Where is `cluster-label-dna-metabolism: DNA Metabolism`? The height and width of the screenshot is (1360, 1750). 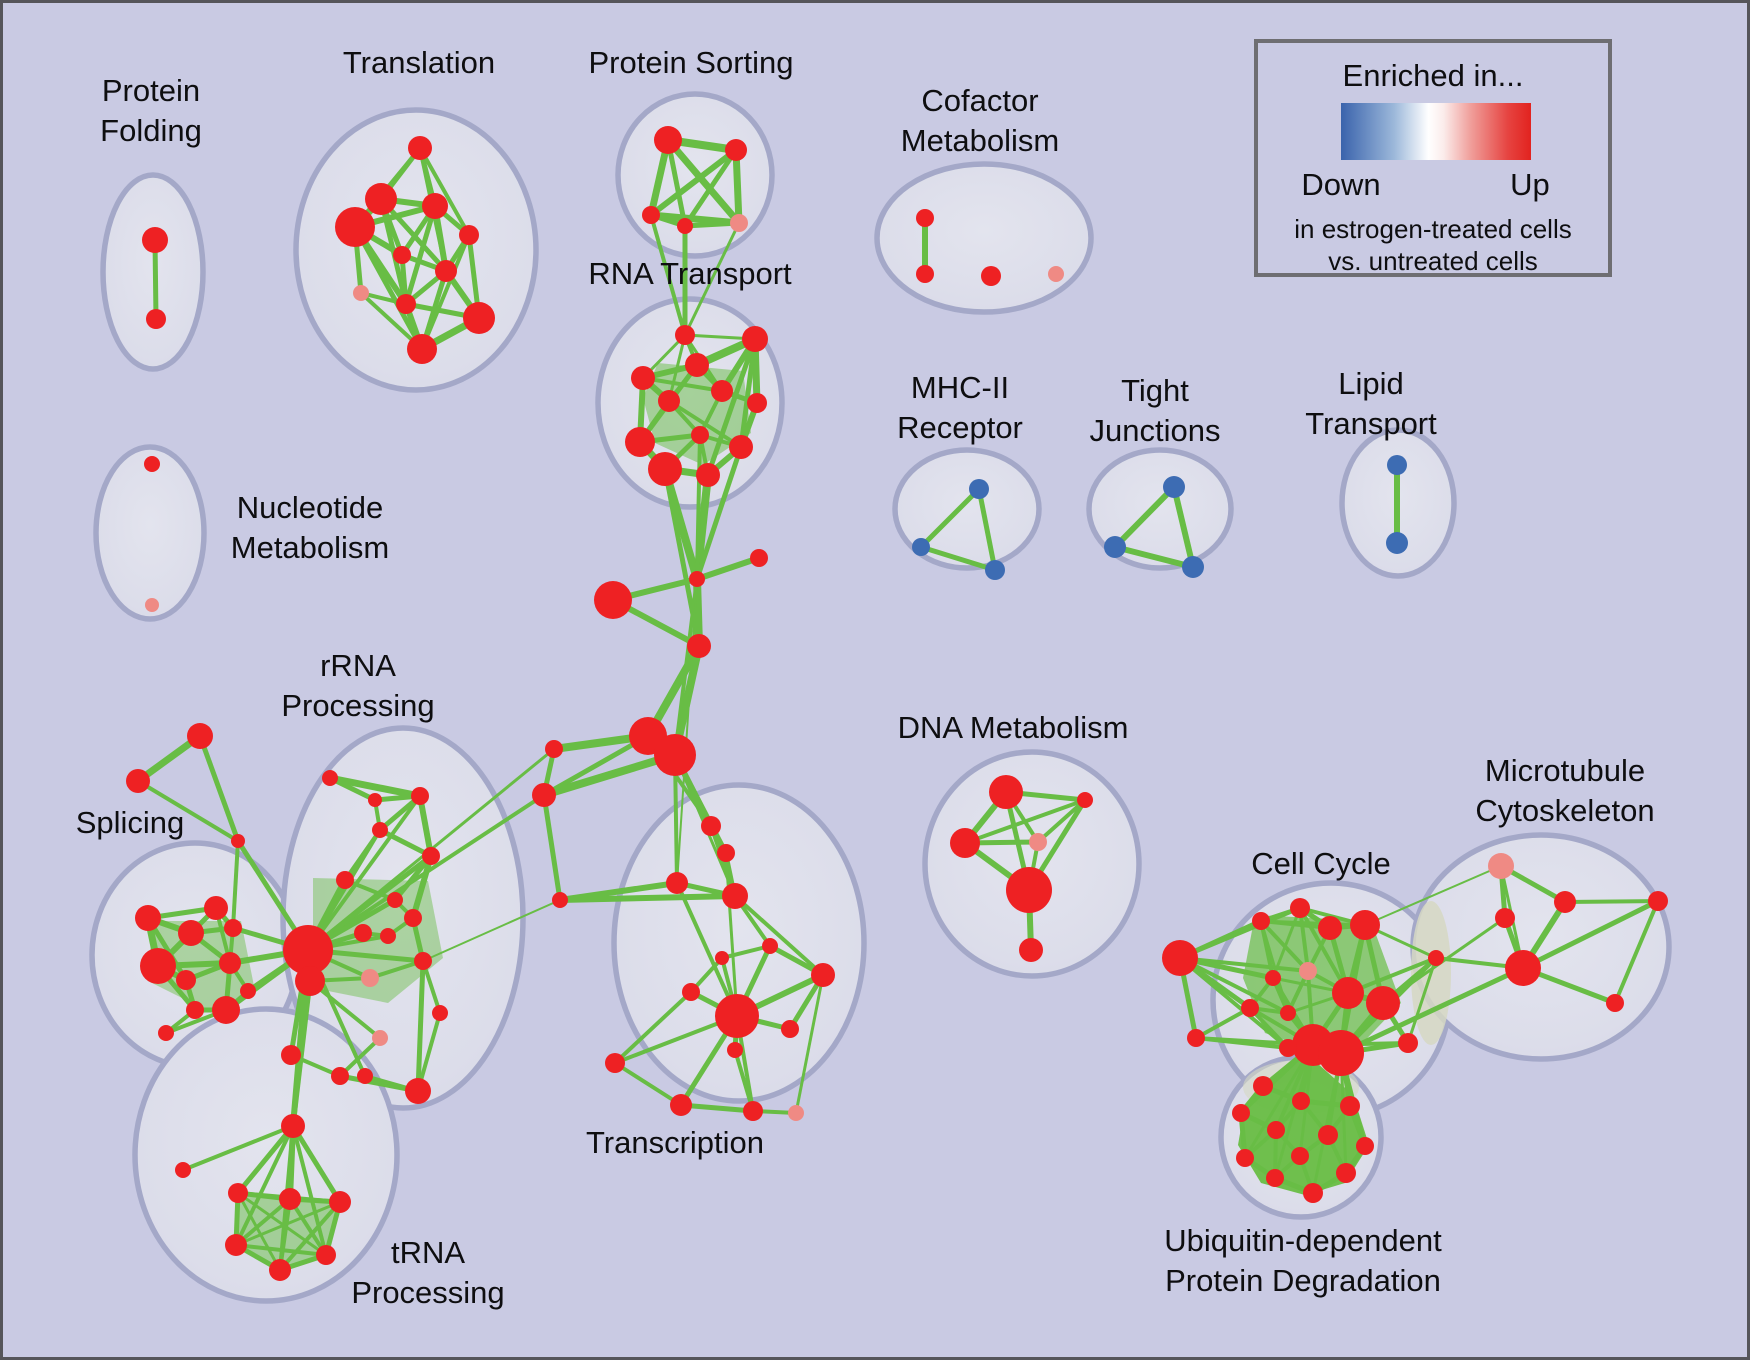
cluster-label-dna-metabolism: DNA Metabolism is located at coordinates (1013, 727).